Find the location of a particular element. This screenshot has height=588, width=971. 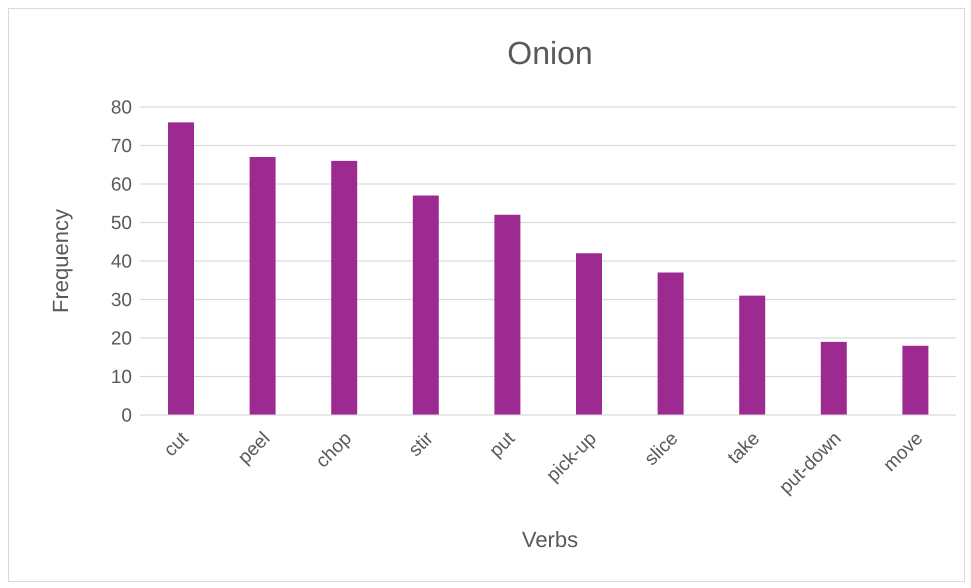

x-tick-label: take is located at coordinates (744, 448).